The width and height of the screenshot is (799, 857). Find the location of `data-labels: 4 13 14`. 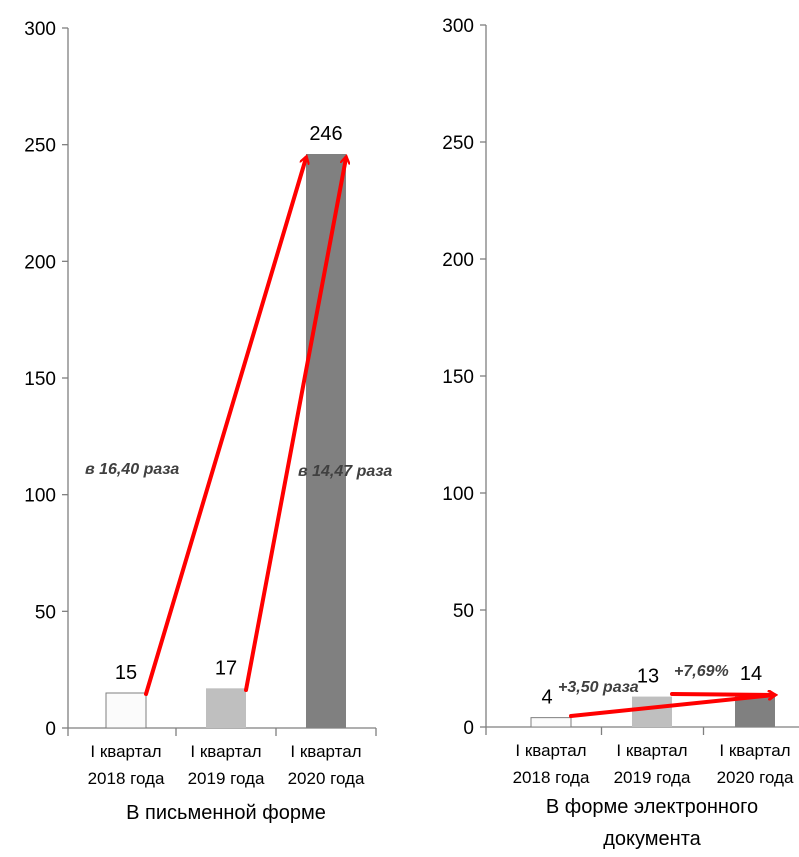

data-labels: 4 13 14 is located at coordinates (651, 685).